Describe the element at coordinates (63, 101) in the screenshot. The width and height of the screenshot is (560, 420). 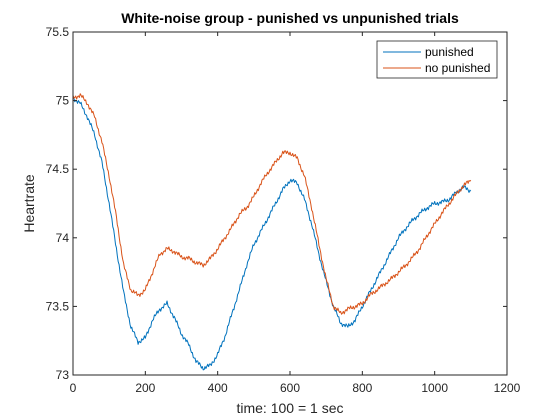
I see `y-tick-label: 75` at that location.